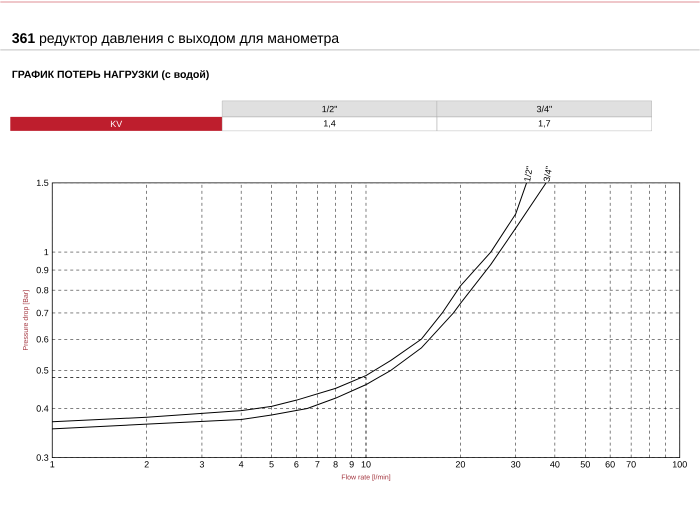 The image size is (700, 505). What do you see at coordinates (42, 458) in the screenshot?
I see `y-tick-label: 0.3` at bounding box center [42, 458].